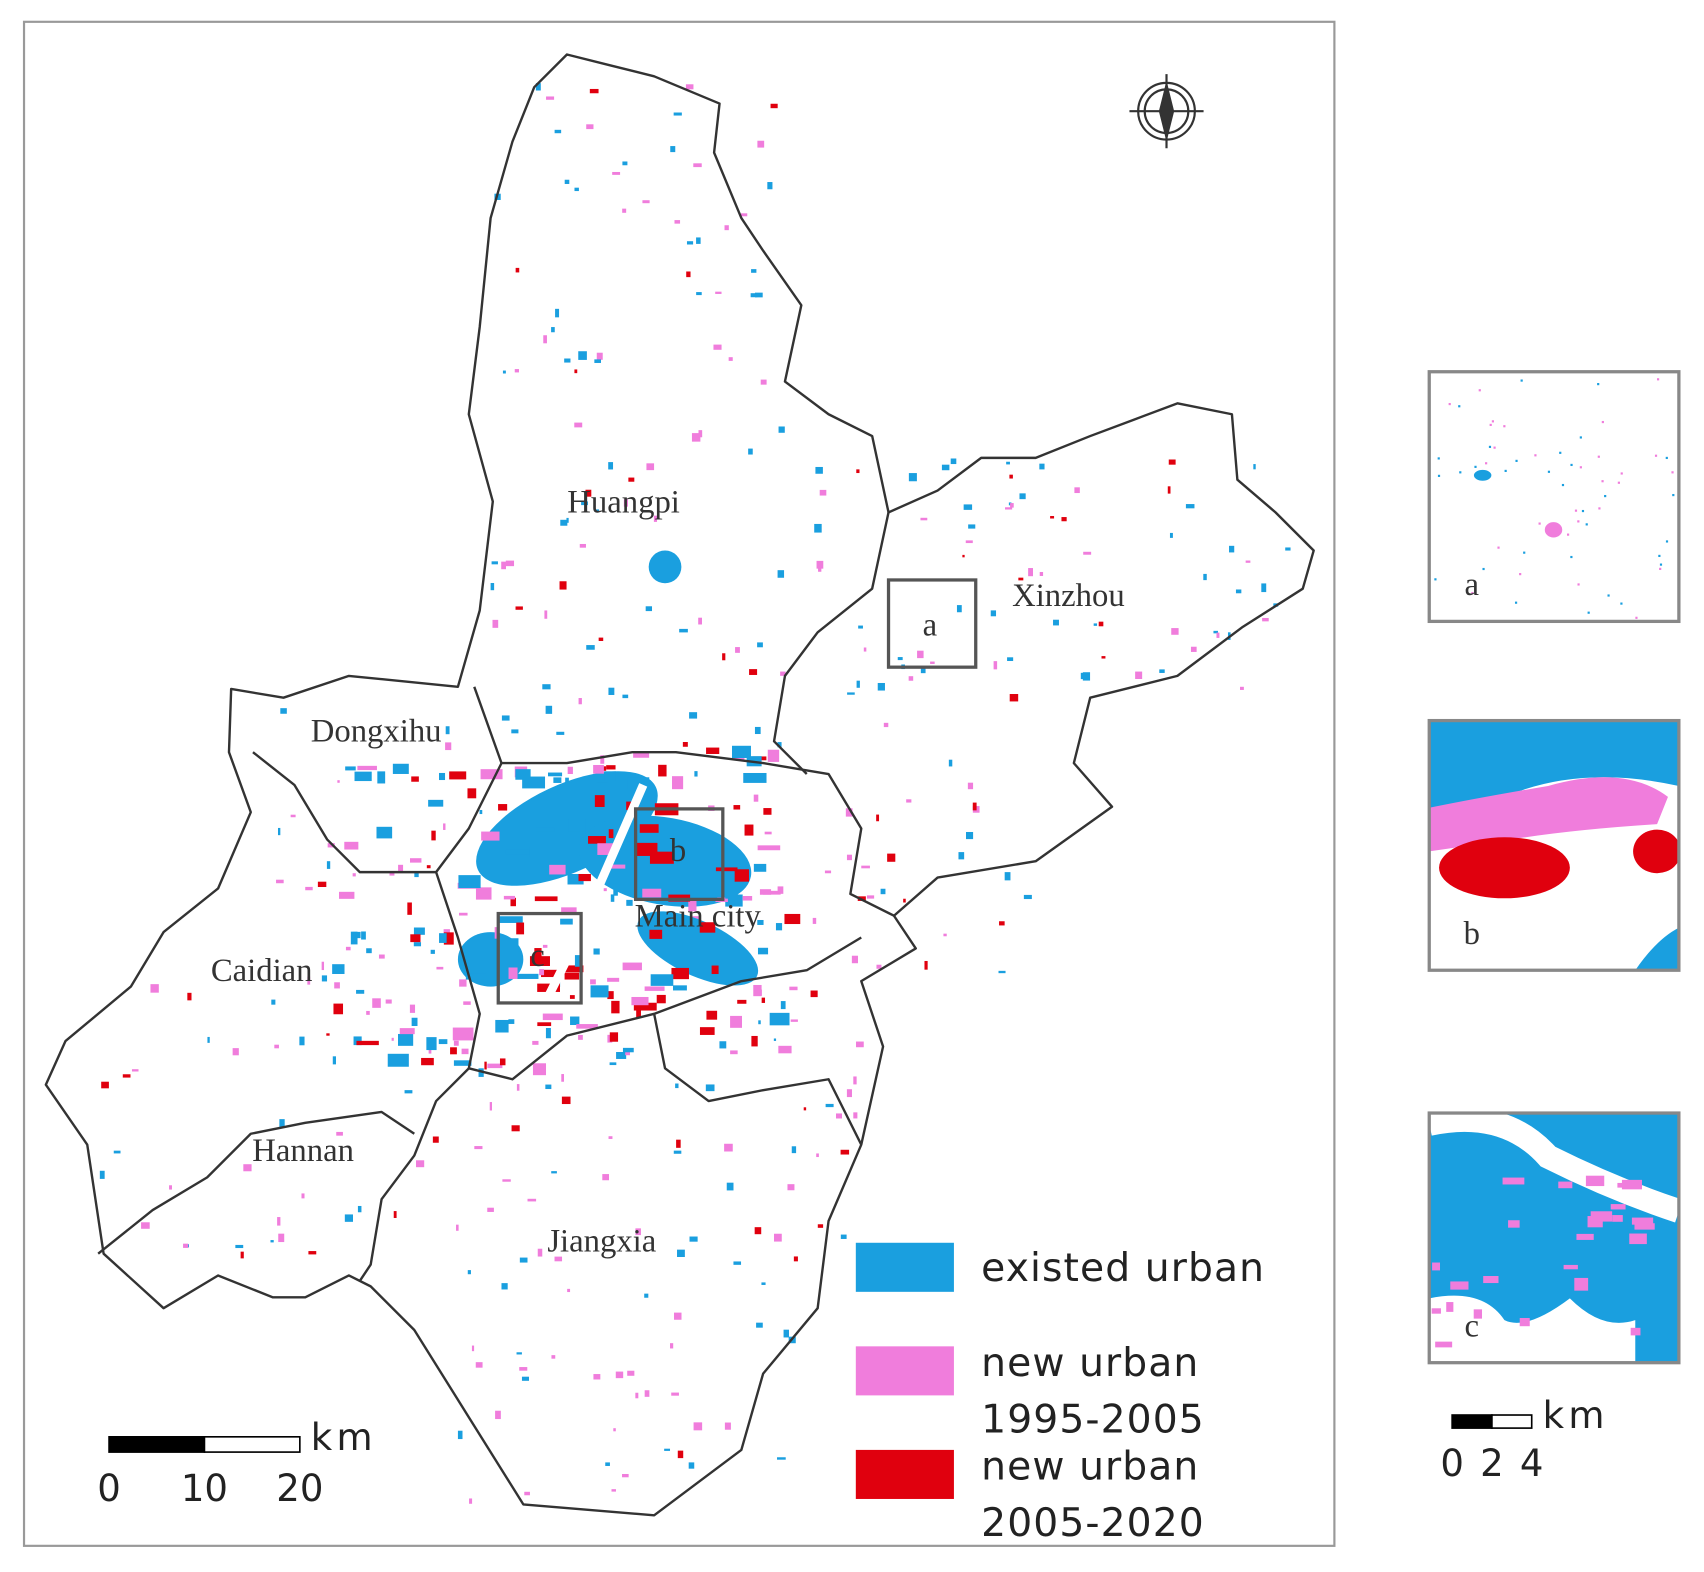  I want to click on urban-core, so click(698, 948).